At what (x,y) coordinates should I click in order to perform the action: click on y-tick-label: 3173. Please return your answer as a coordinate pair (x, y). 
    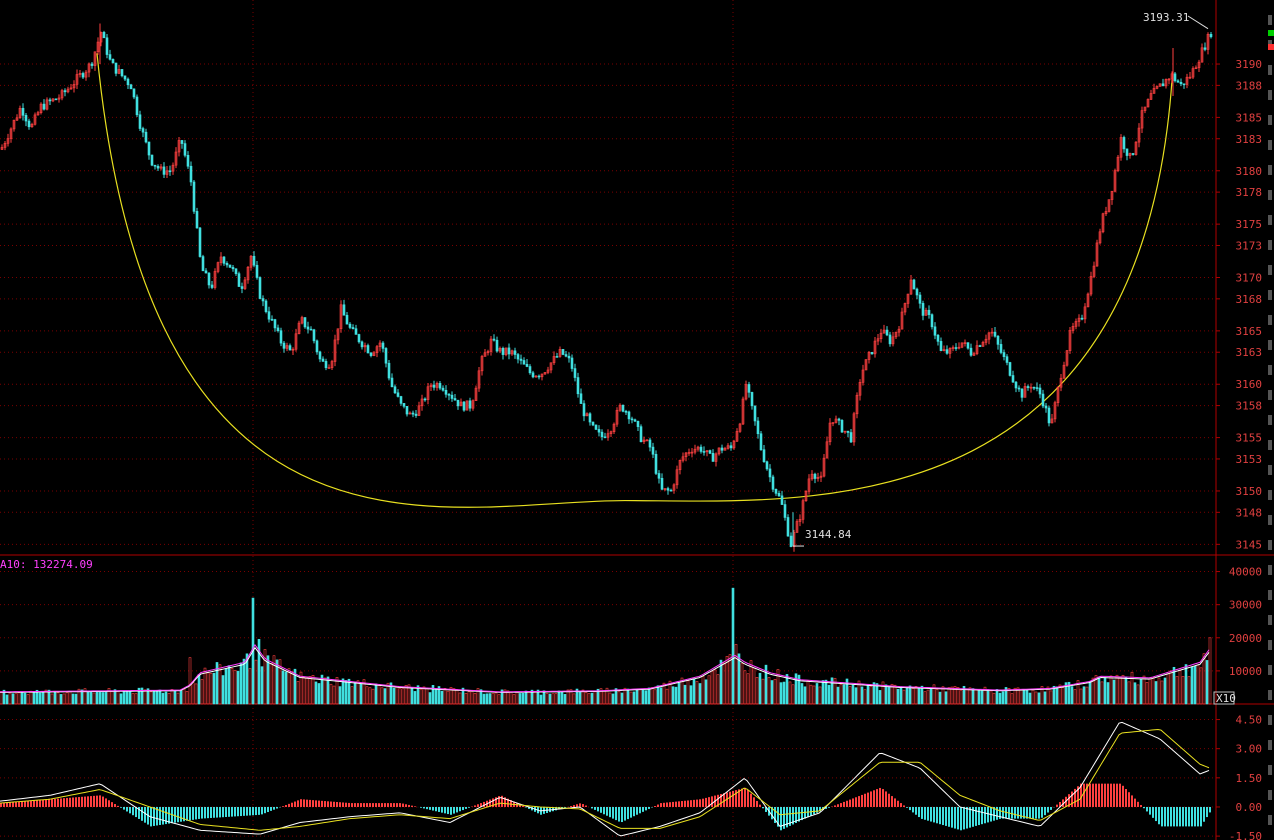
    Looking at the image, I should click on (1249, 245).